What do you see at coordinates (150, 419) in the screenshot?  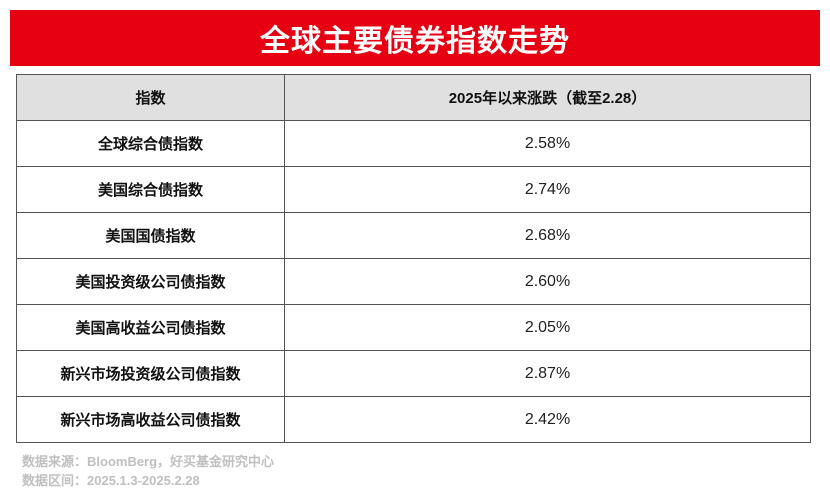 I see `index-name: 新兴市场高收益公司债指数` at bounding box center [150, 419].